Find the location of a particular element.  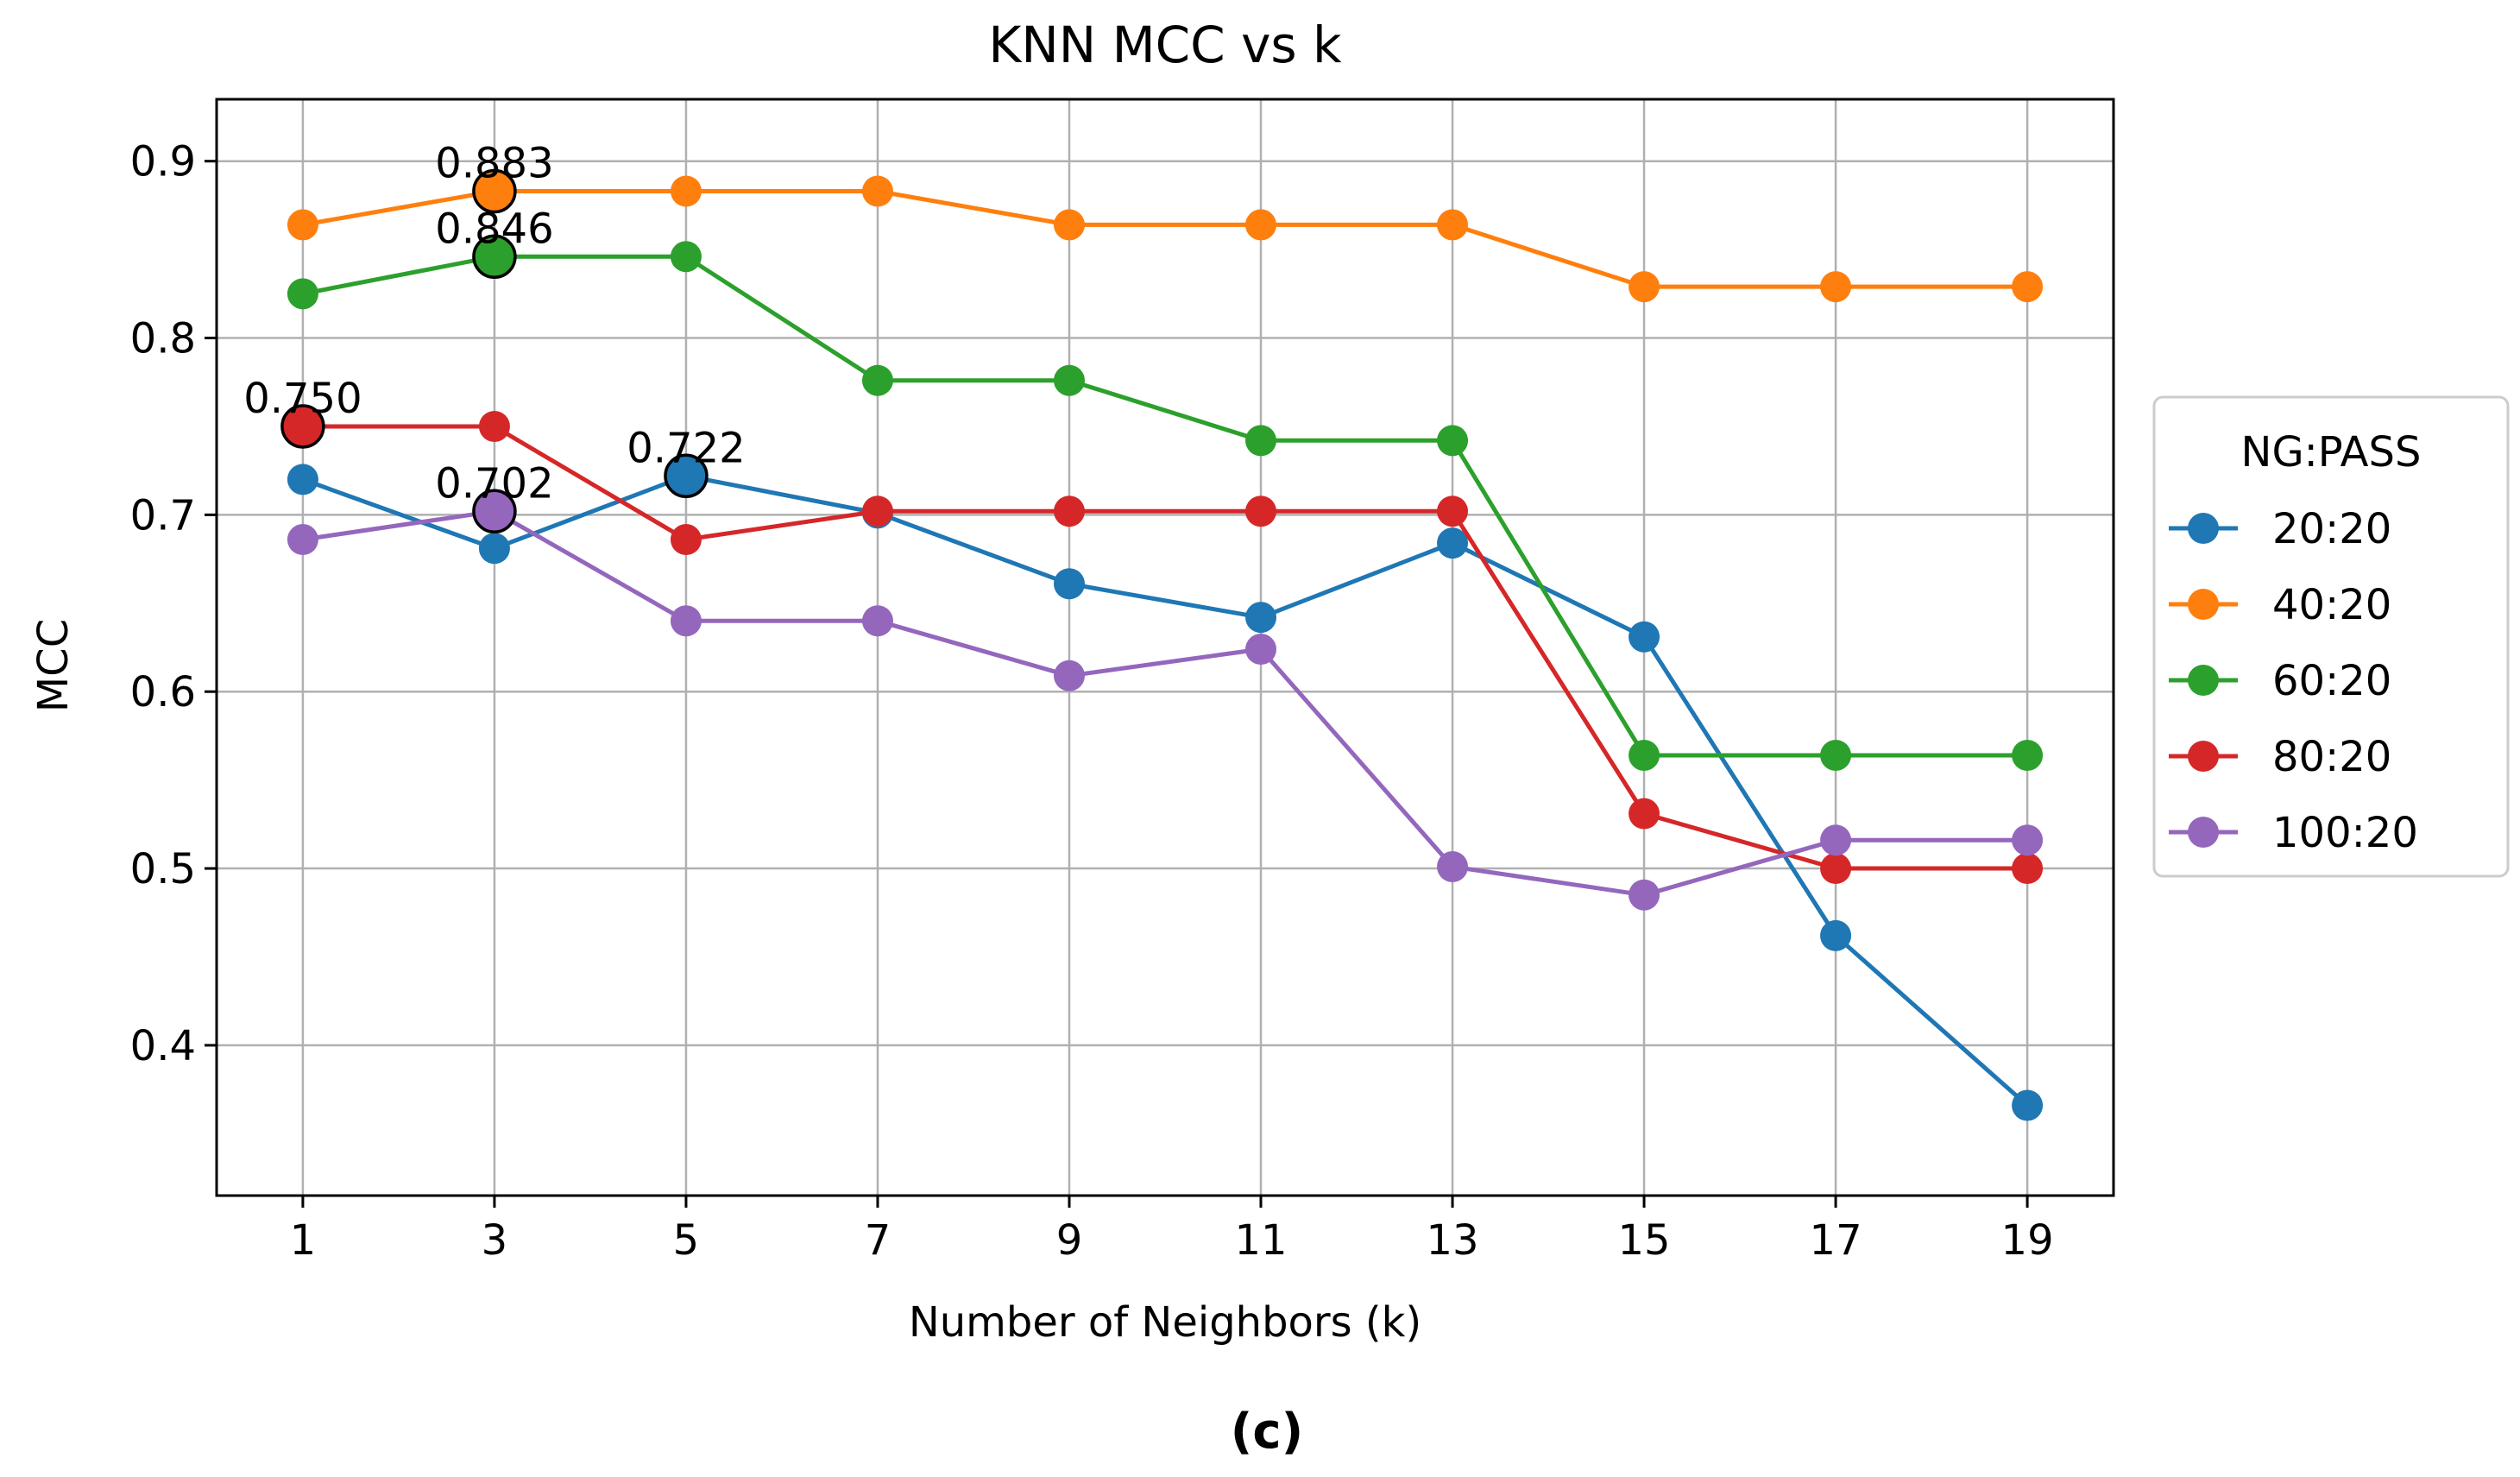

x-tick-label: 3 is located at coordinates (495, 1241).